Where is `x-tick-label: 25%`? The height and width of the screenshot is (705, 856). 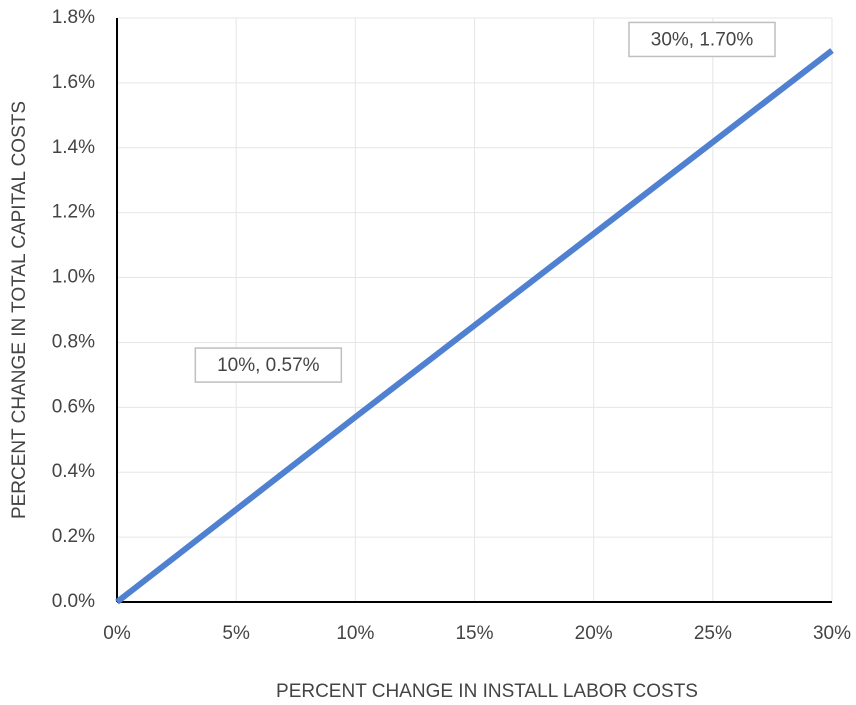 x-tick-label: 25% is located at coordinates (713, 633).